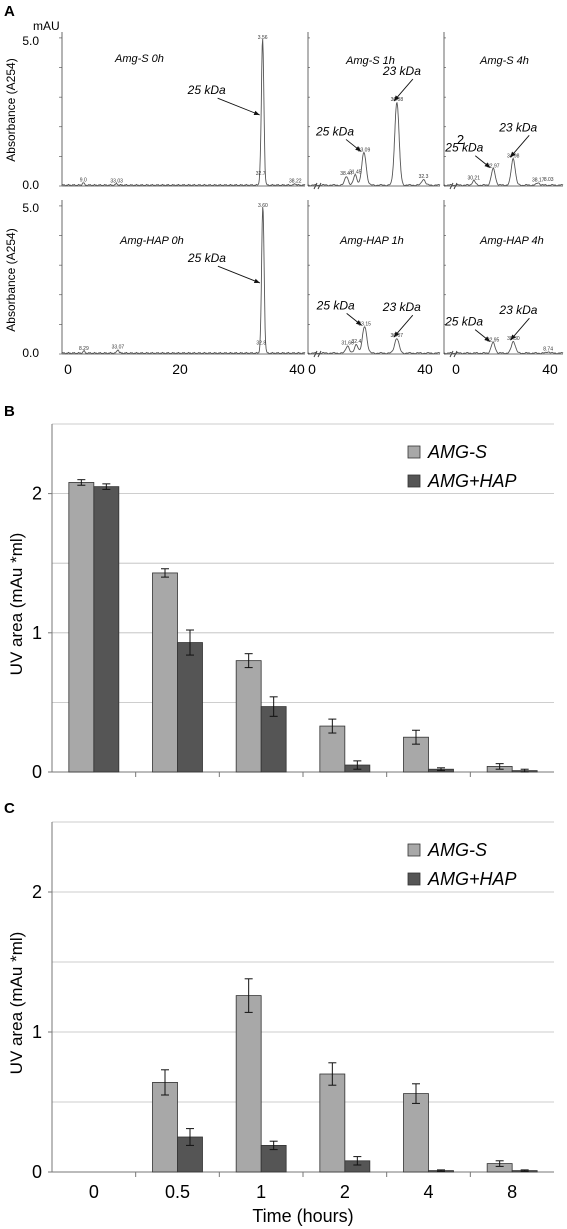 The width and height of the screenshot is (567, 1229). What do you see at coordinates (460, 139) in the screenshot?
I see `panel-a-stray-label: 2` at bounding box center [460, 139].